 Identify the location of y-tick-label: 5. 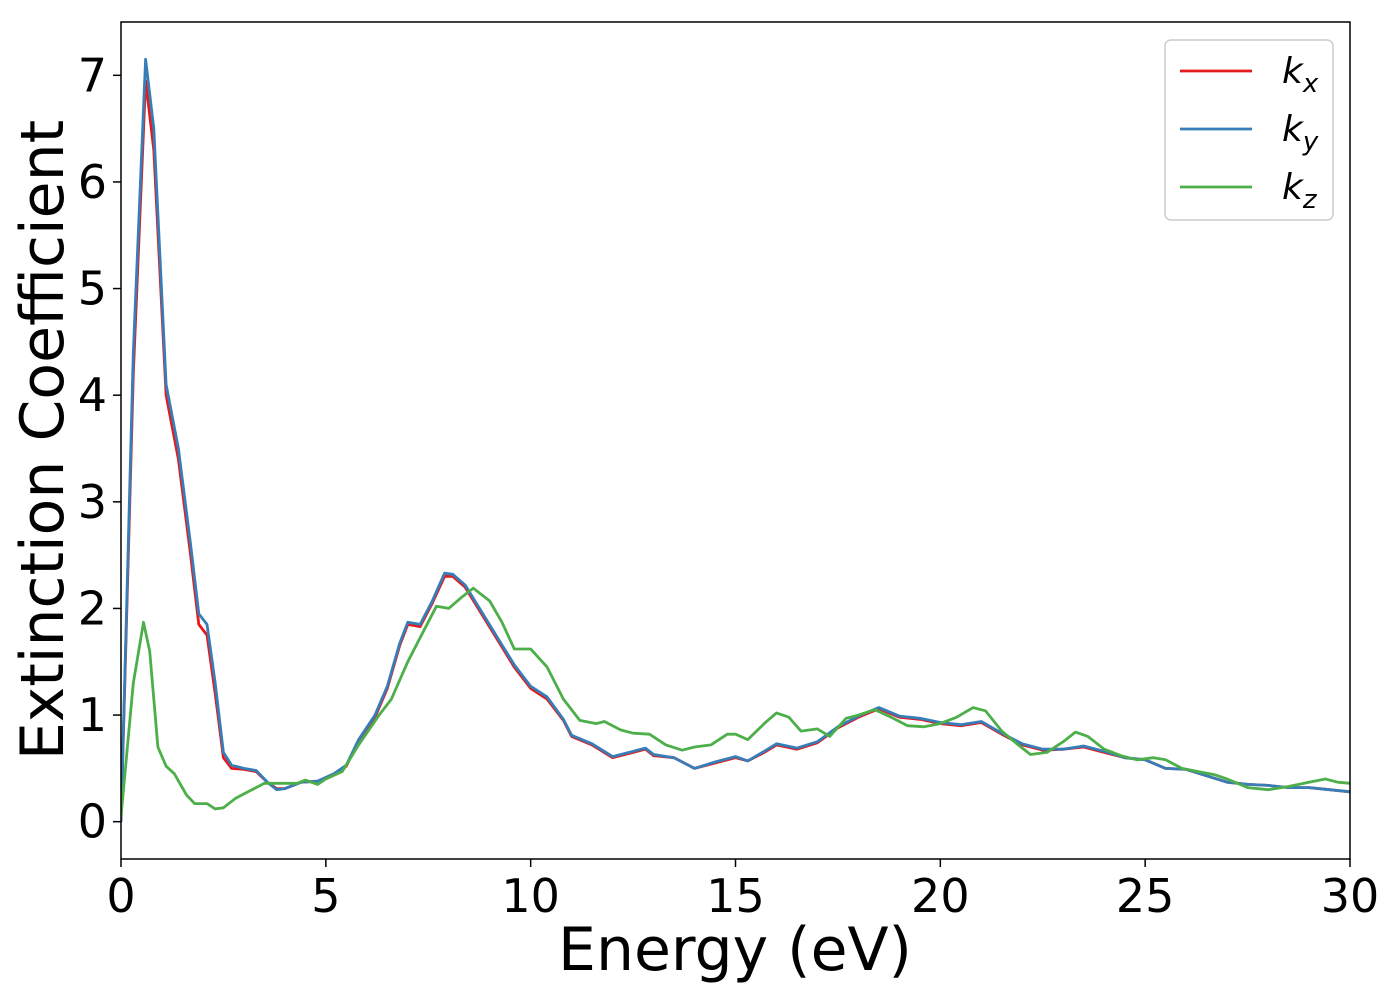
(92, 289).